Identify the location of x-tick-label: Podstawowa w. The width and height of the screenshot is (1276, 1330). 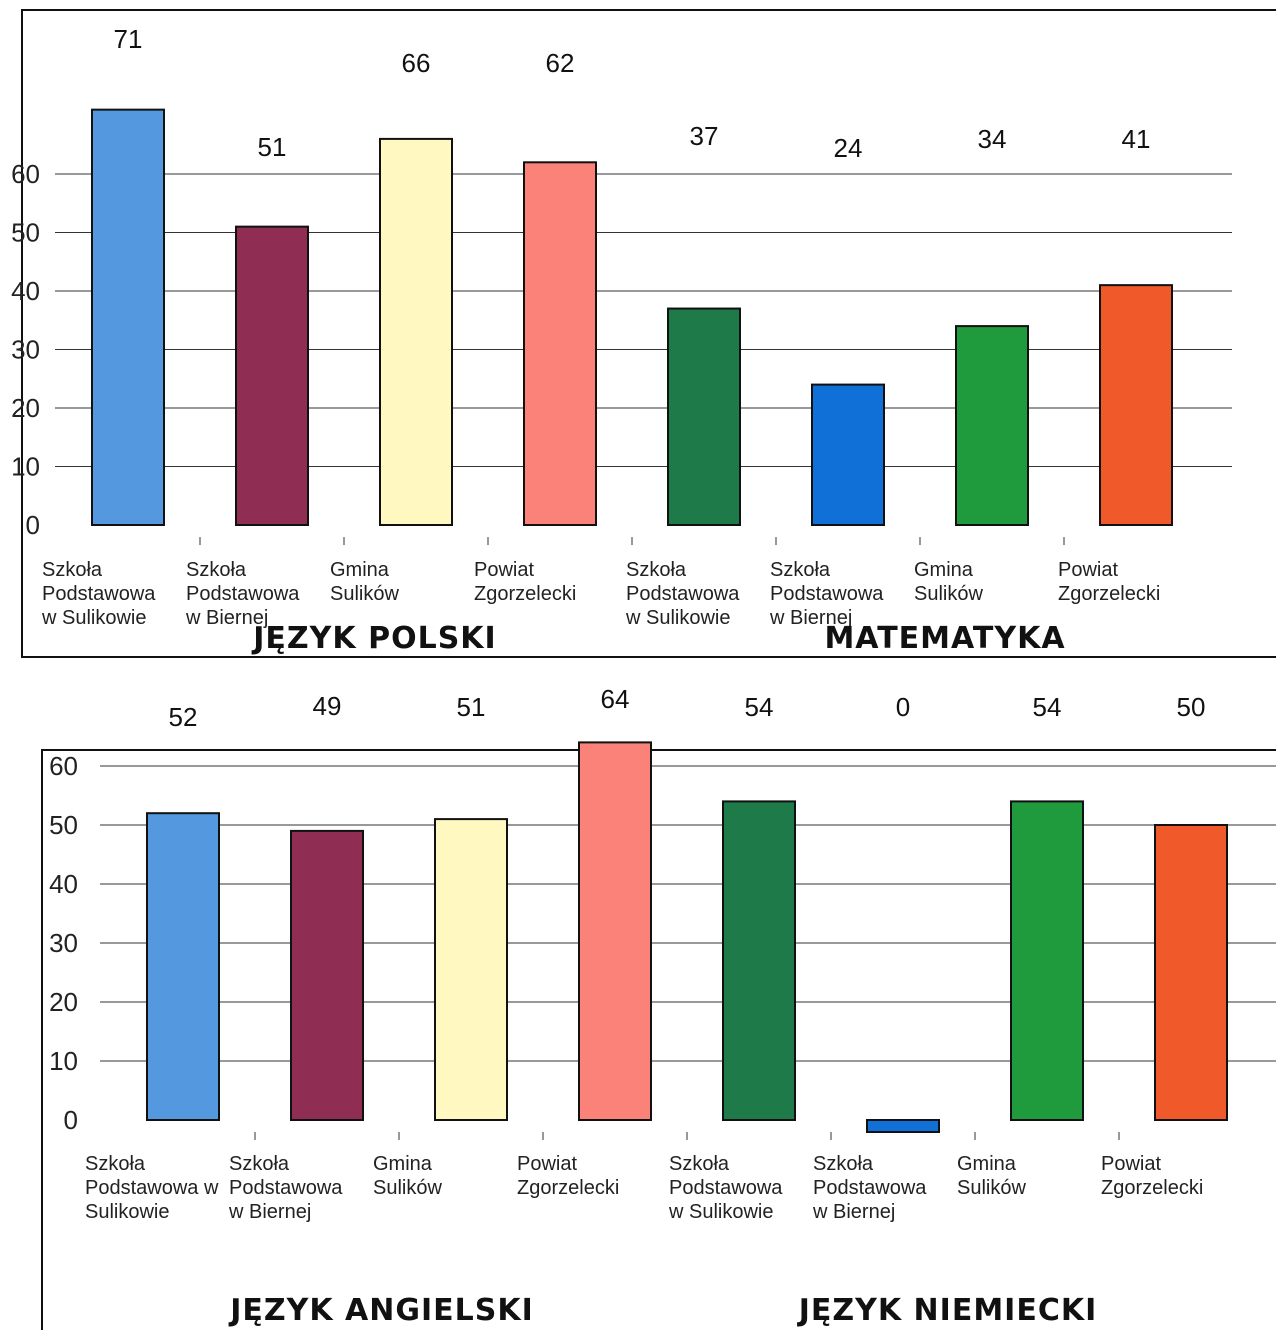
(152, 1188).